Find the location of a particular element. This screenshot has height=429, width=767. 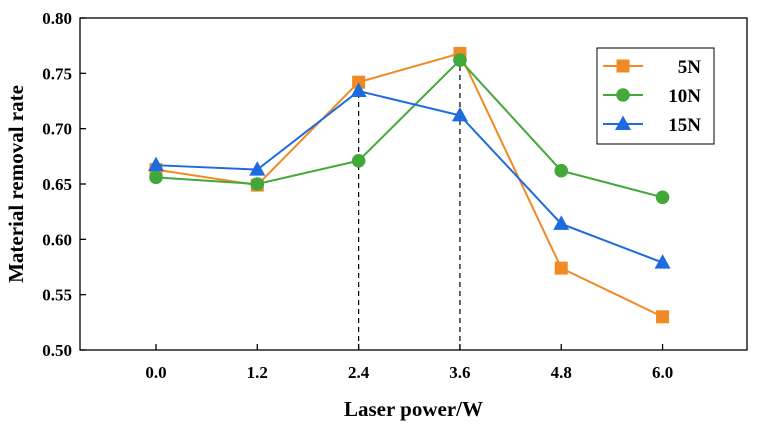

x-tick-label: 4.8 is located at coordinates (561, 372).